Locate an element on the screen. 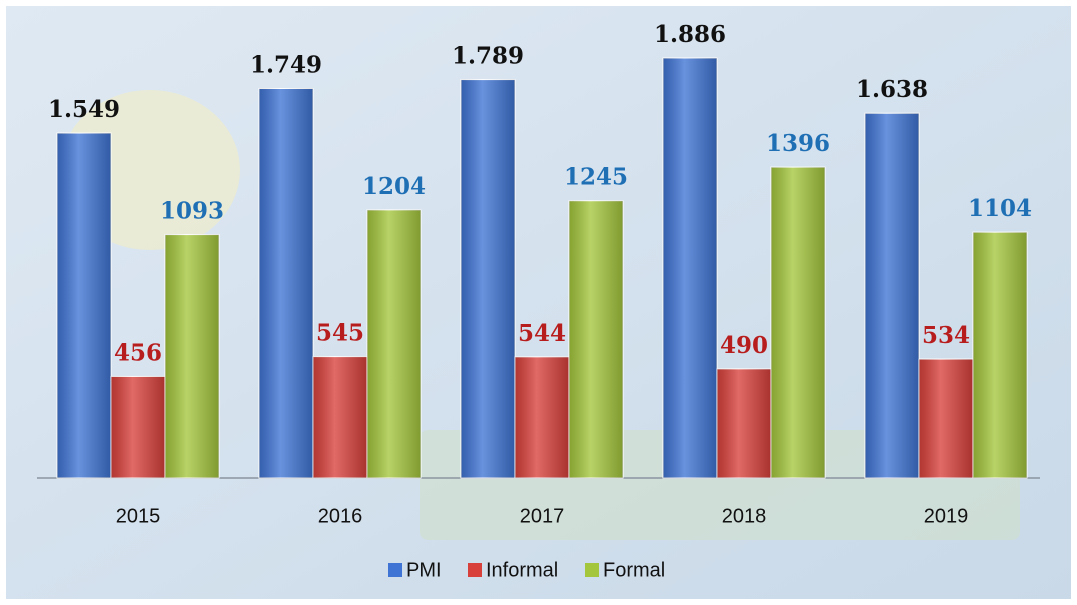 The image size is (1077, 605). x-tick-label: 2019 is located at coordinates (946, 516).